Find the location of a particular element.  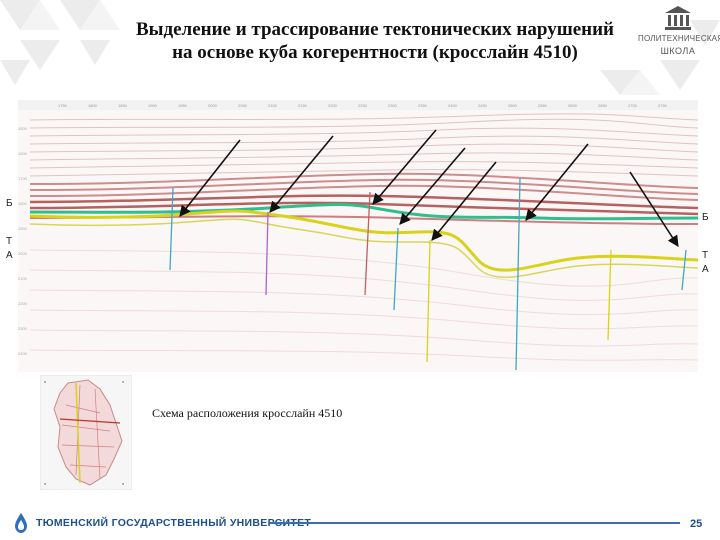

horizon-label-right-b: Б is located at coordinates (705, 217).